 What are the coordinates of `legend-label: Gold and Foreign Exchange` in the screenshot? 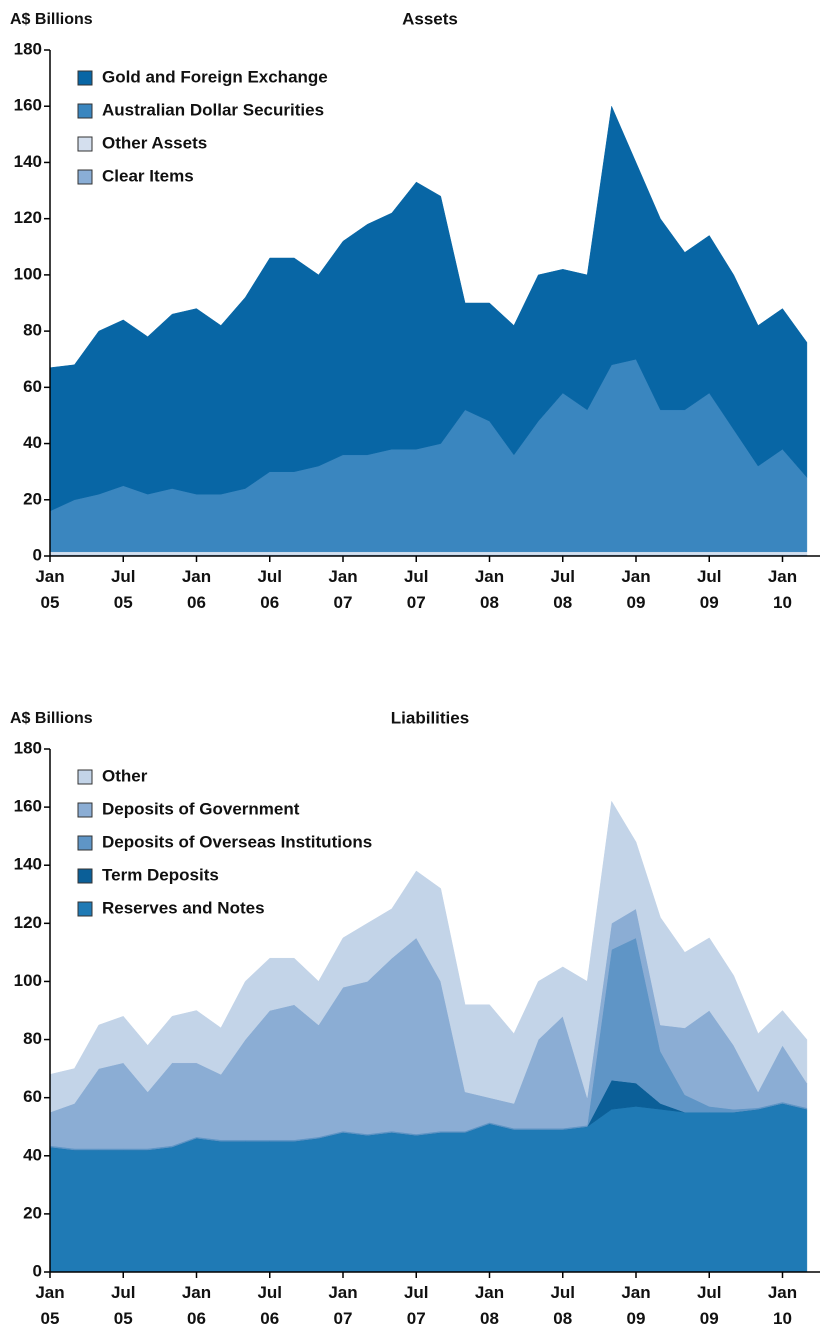 It's located at (215, 76).